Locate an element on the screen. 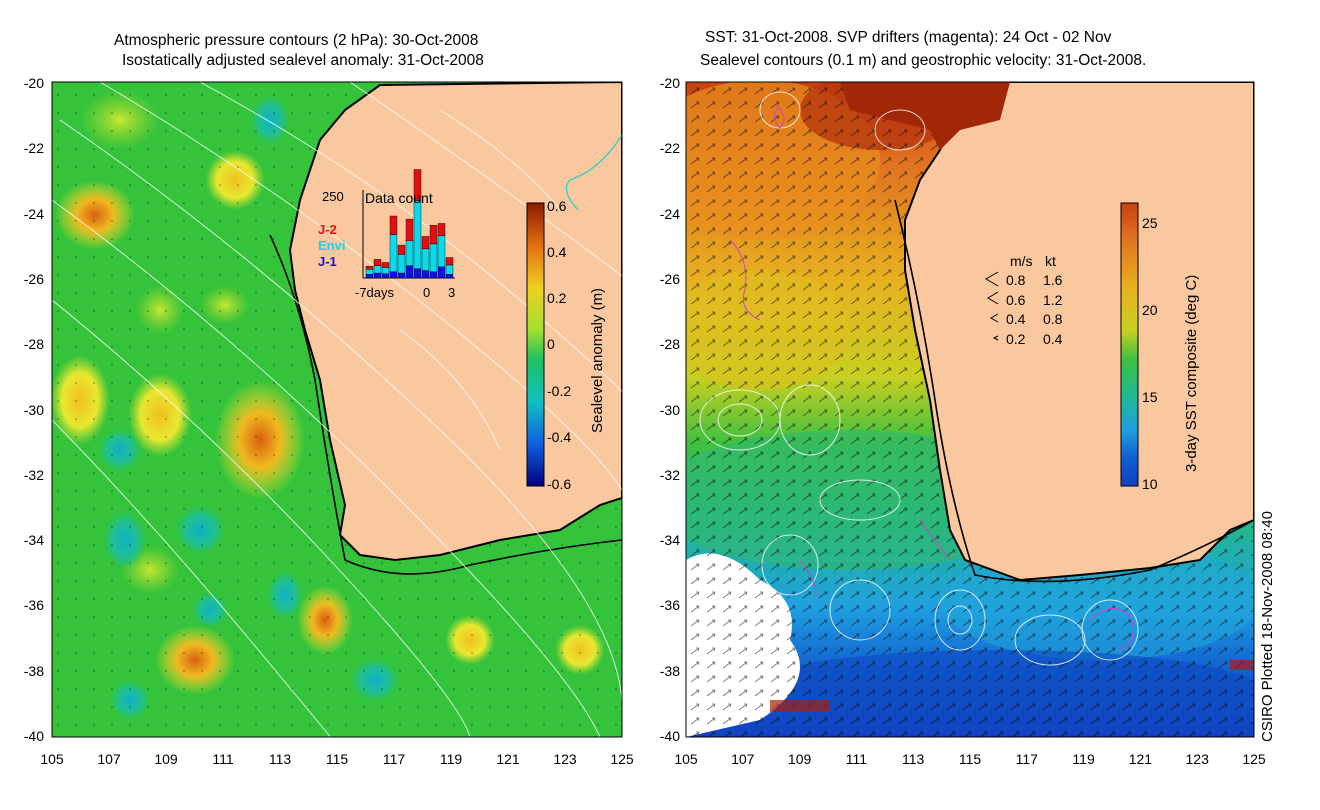 The image size is (1320, 810). inset-legend-j1: J-1 is located at coordinates (327, 261).